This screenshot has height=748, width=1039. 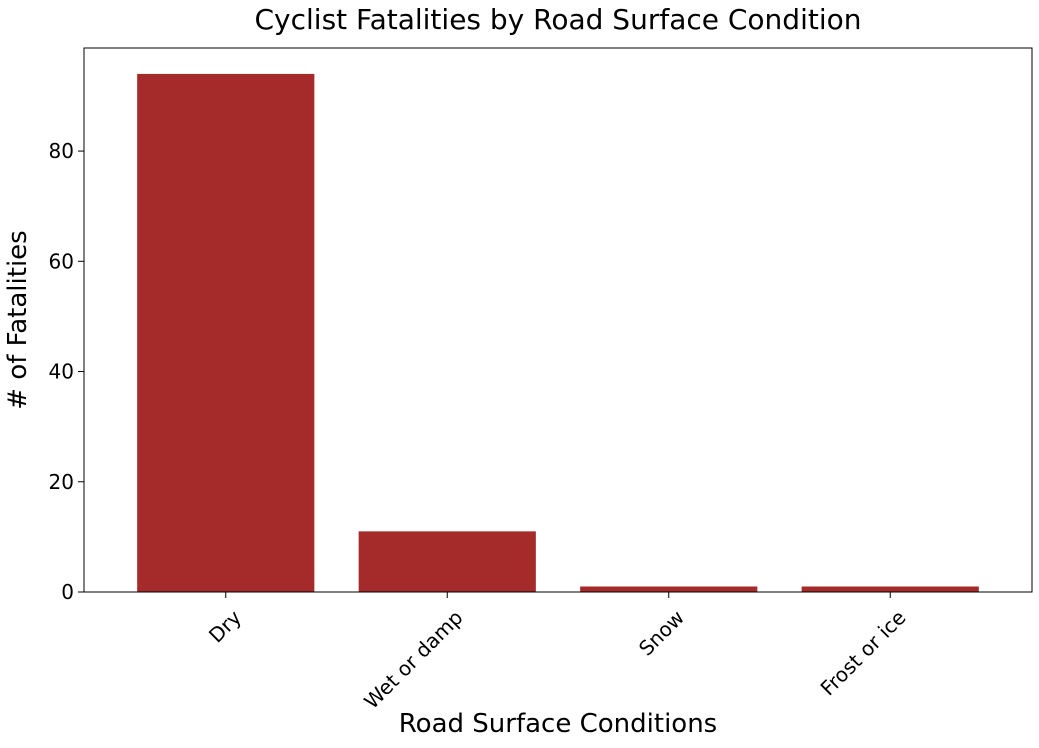 What do you see at coordinates (61, 372) in the screenshot?
I see `y-tick-label: 40` at bounding box center [61, 372].